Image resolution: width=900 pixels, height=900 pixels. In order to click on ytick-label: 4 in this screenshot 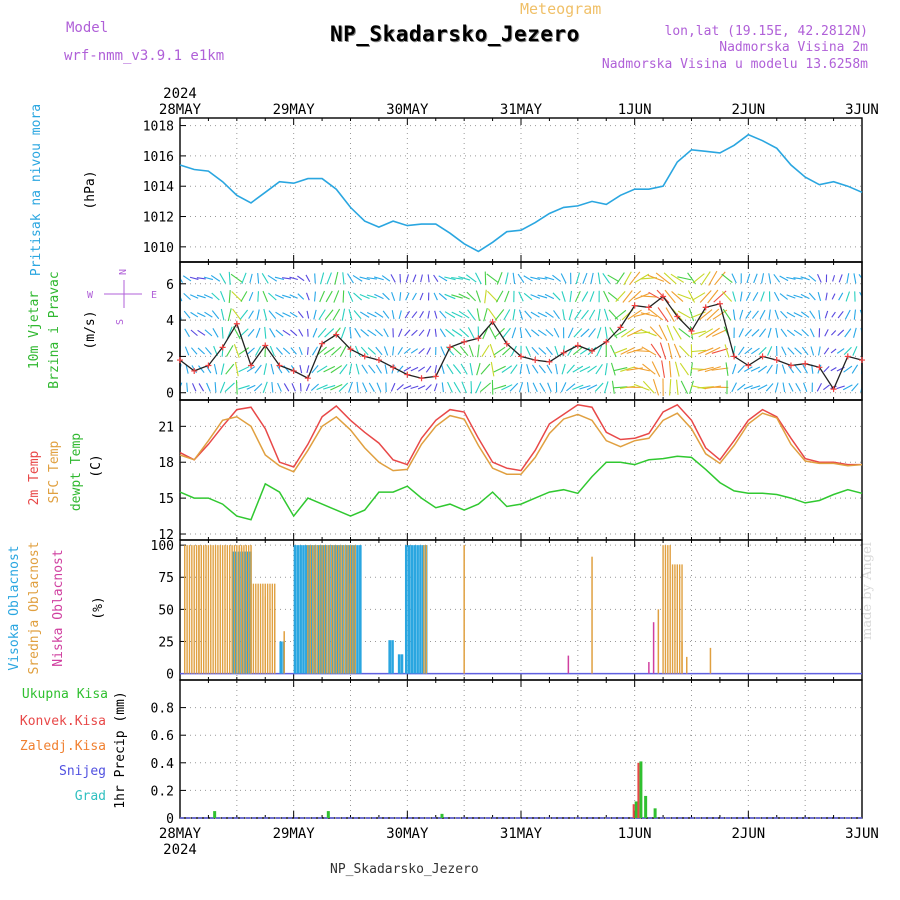, I will do `click(170, 321)`.